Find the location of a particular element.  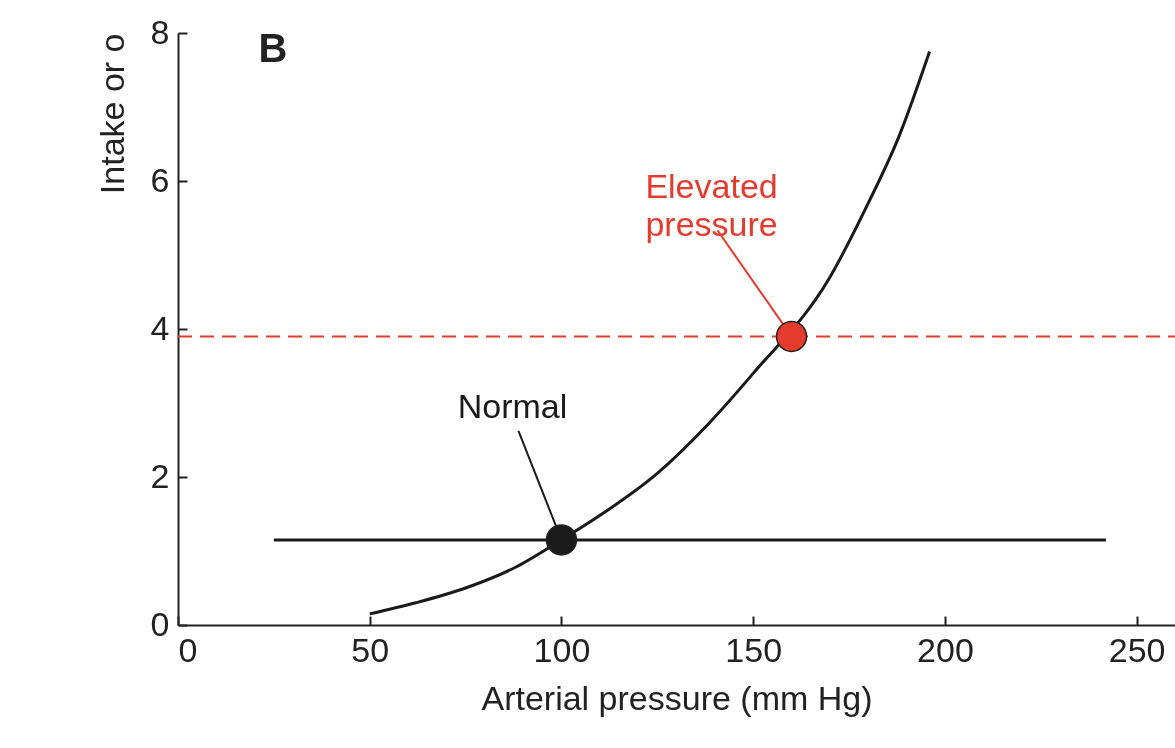

y-axis-title: Intake or o is located at coordinates (111, 114).